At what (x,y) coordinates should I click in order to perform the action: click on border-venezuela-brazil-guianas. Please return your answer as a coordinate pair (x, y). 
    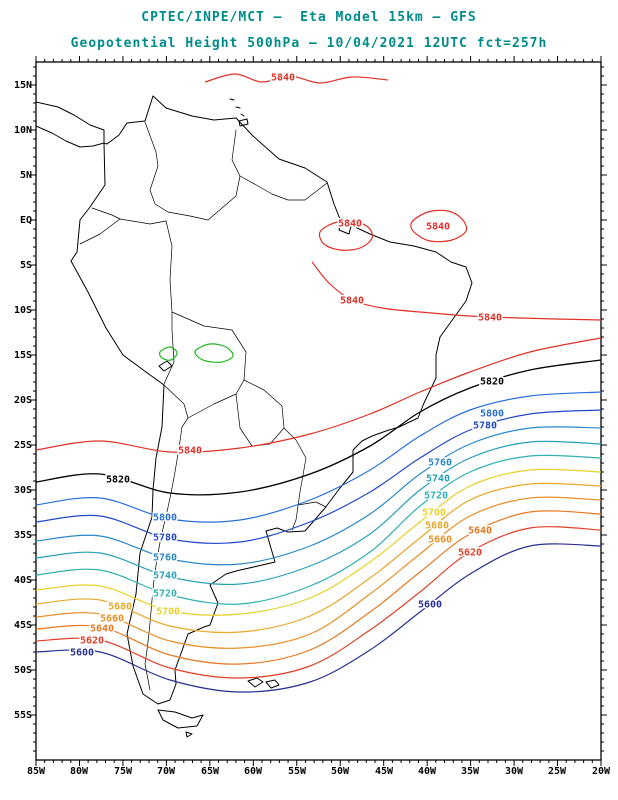
    Looking at the image, I should click on (247, 175).